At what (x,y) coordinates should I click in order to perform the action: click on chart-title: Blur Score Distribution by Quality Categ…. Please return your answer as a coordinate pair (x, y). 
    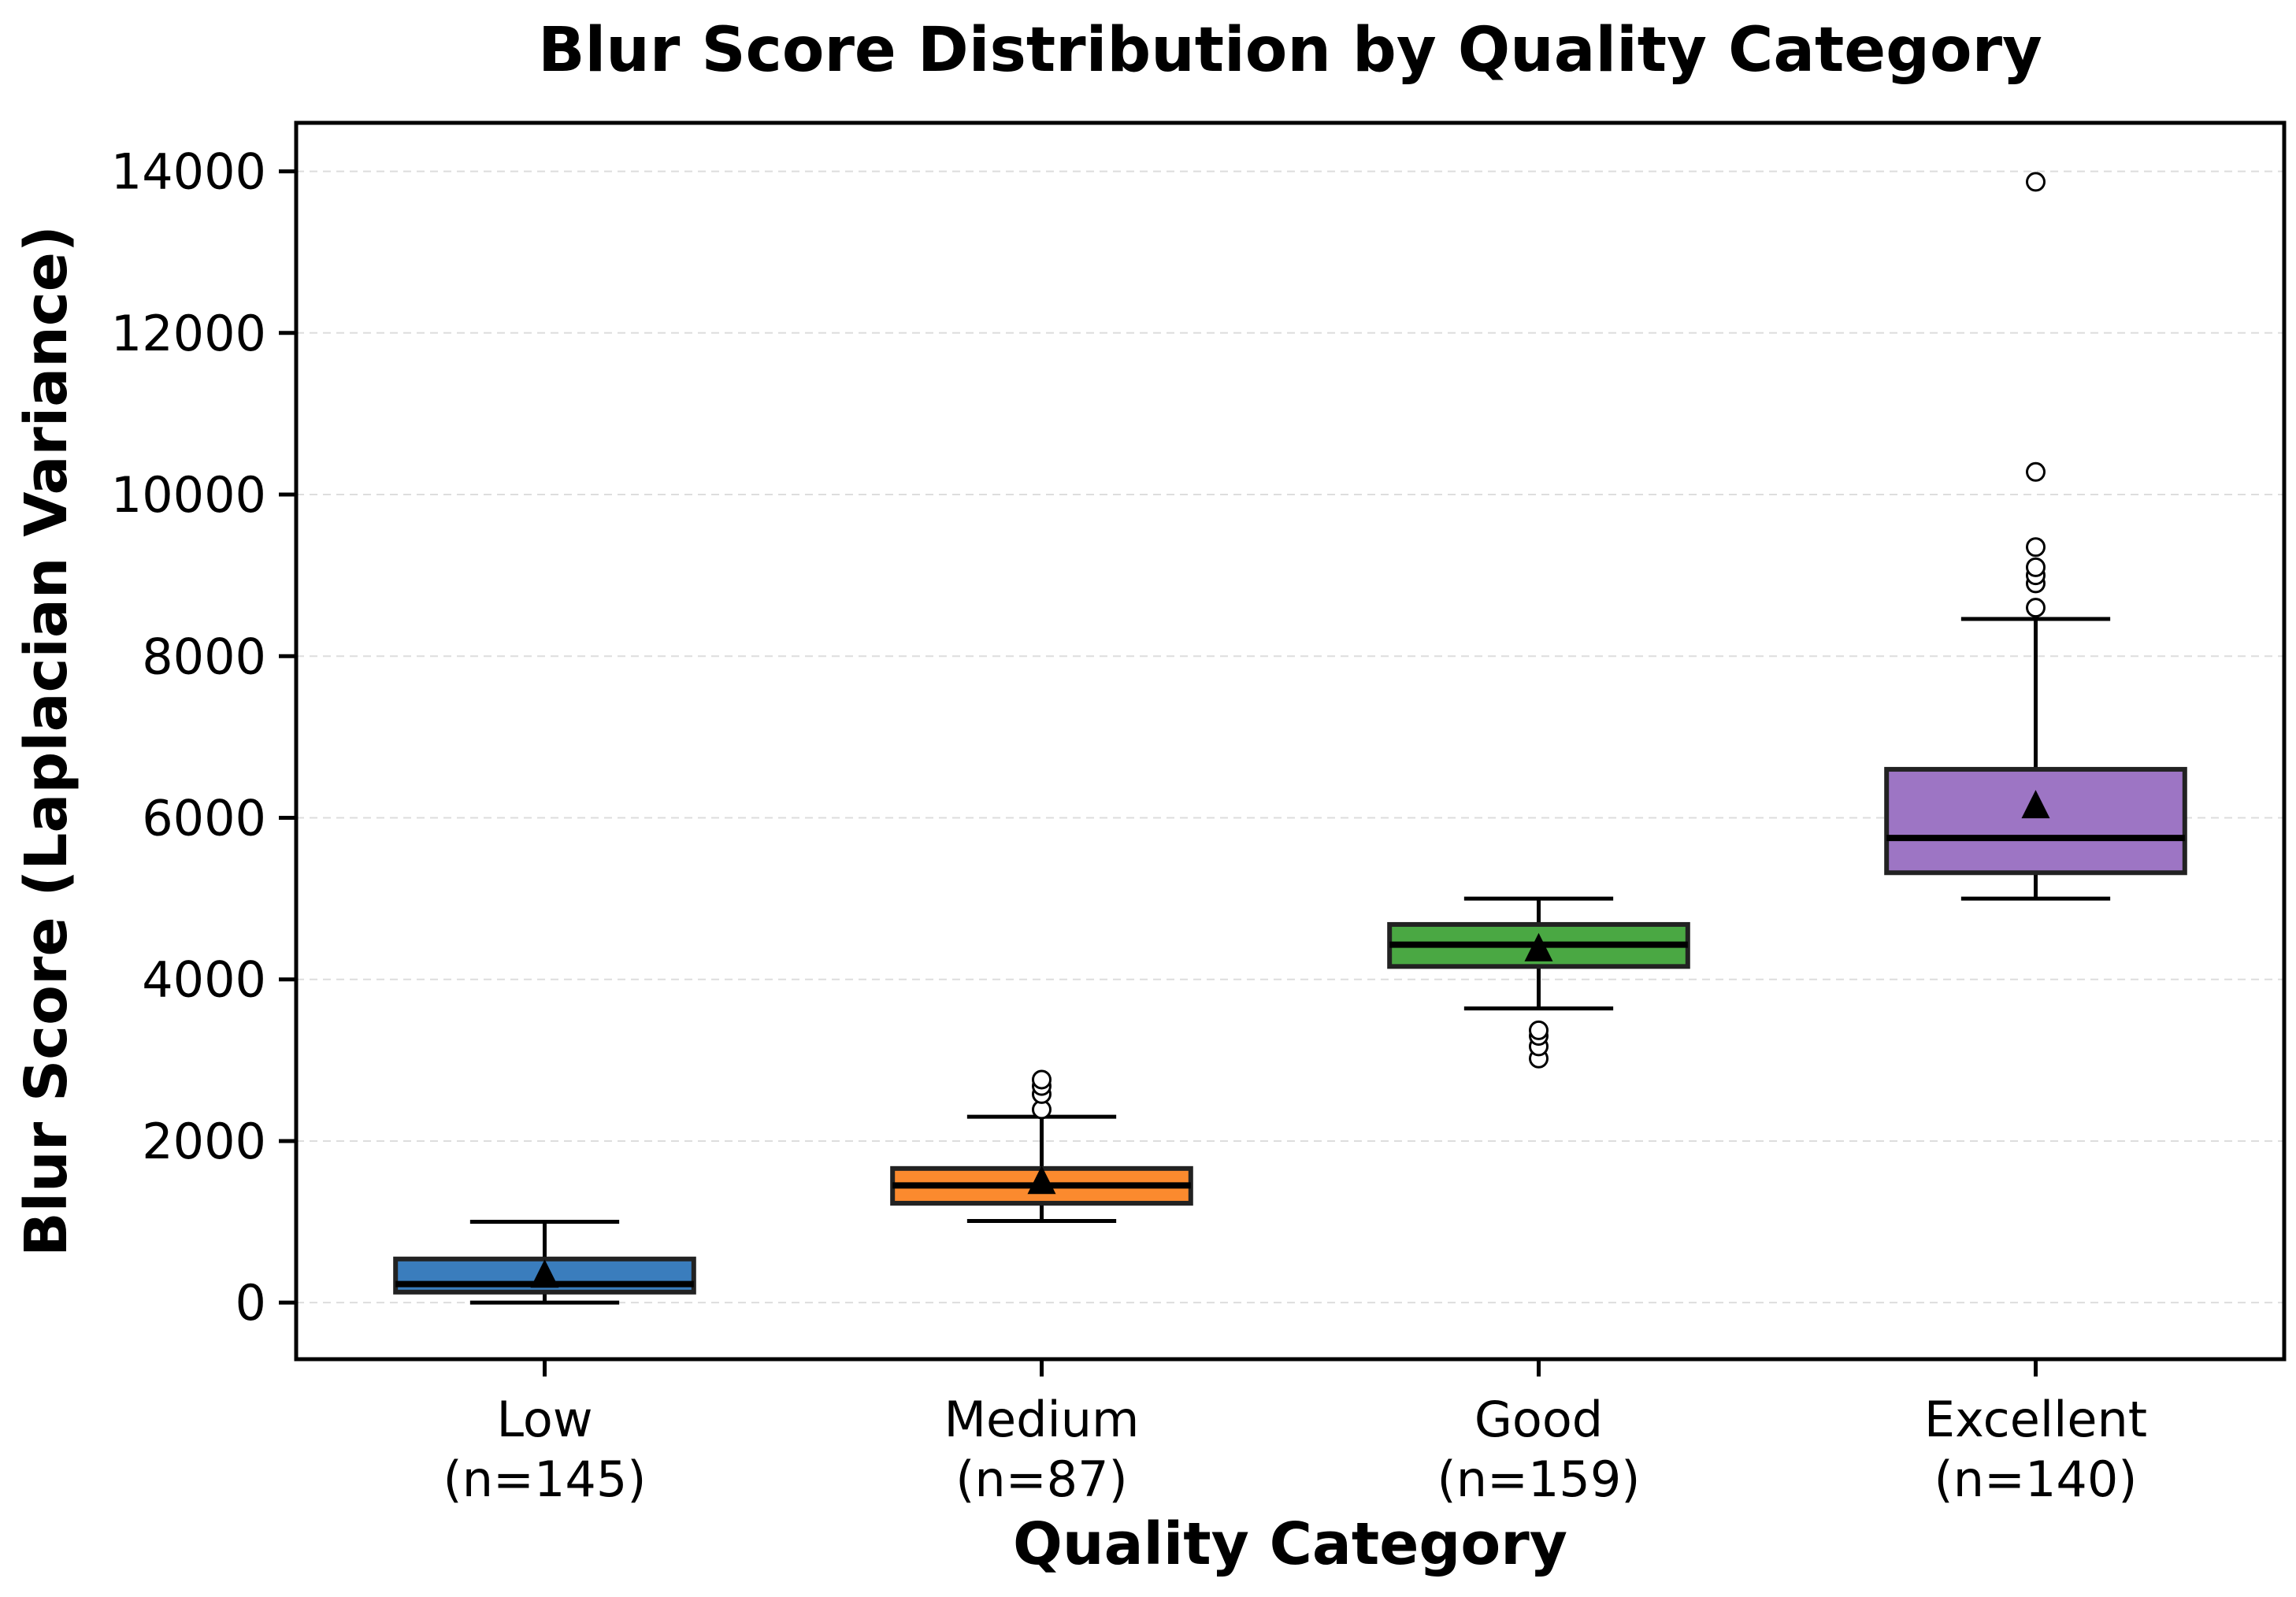
    Looking at the image, I should click on (1290, 50).